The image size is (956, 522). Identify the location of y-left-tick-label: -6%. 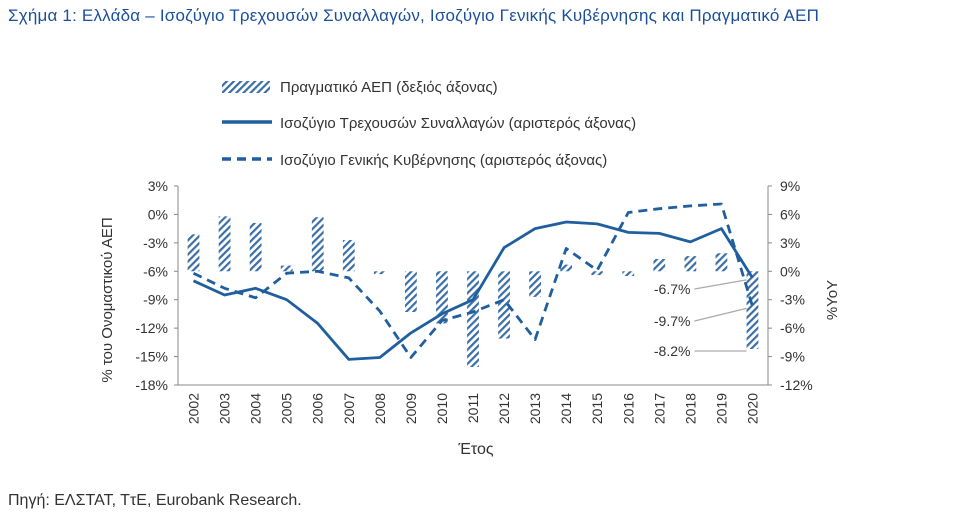
(155, 271).